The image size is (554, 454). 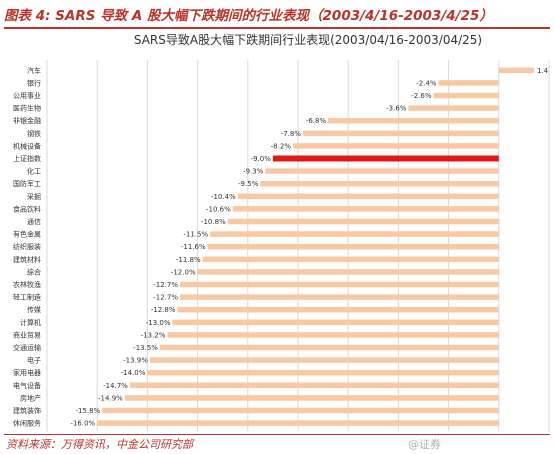 I want to click on category-label: 医药生物, so click(x=27, y=108).